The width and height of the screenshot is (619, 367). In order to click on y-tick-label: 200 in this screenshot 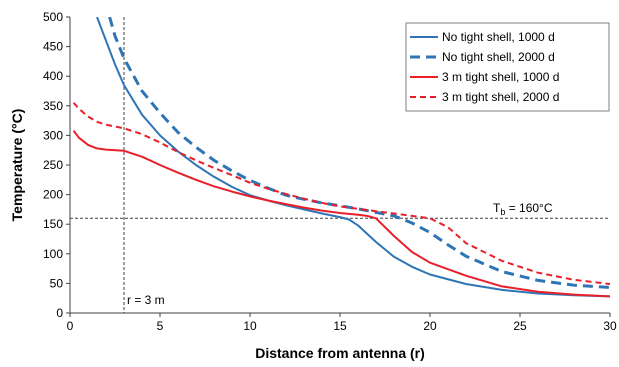, I will do `click(53, 195)`.